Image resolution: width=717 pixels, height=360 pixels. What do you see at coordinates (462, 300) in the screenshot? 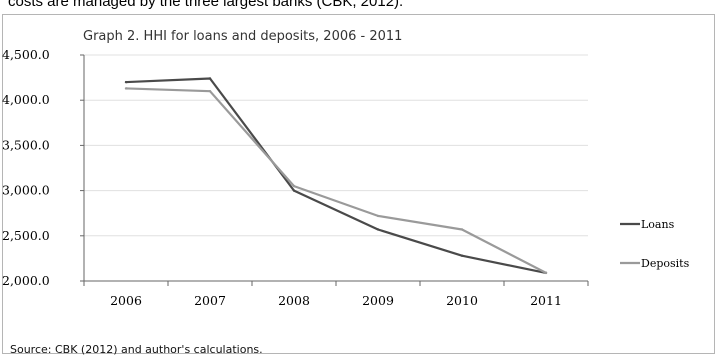
I see `x-tick-label: 2010` at bounding box center [462, 300].